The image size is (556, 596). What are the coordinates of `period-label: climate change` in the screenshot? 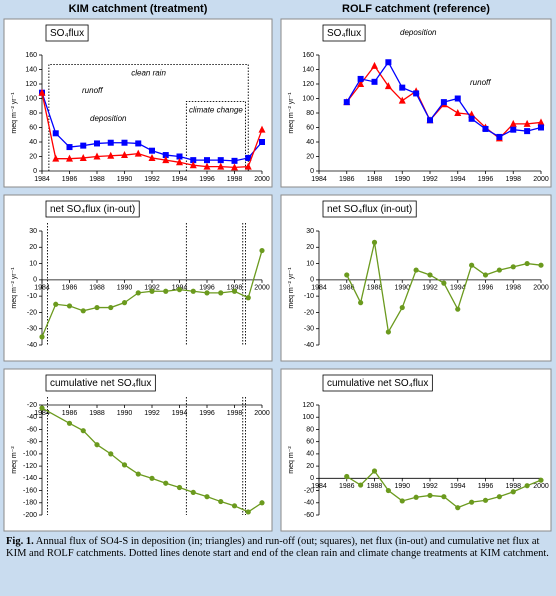 It's located at (216, 110).